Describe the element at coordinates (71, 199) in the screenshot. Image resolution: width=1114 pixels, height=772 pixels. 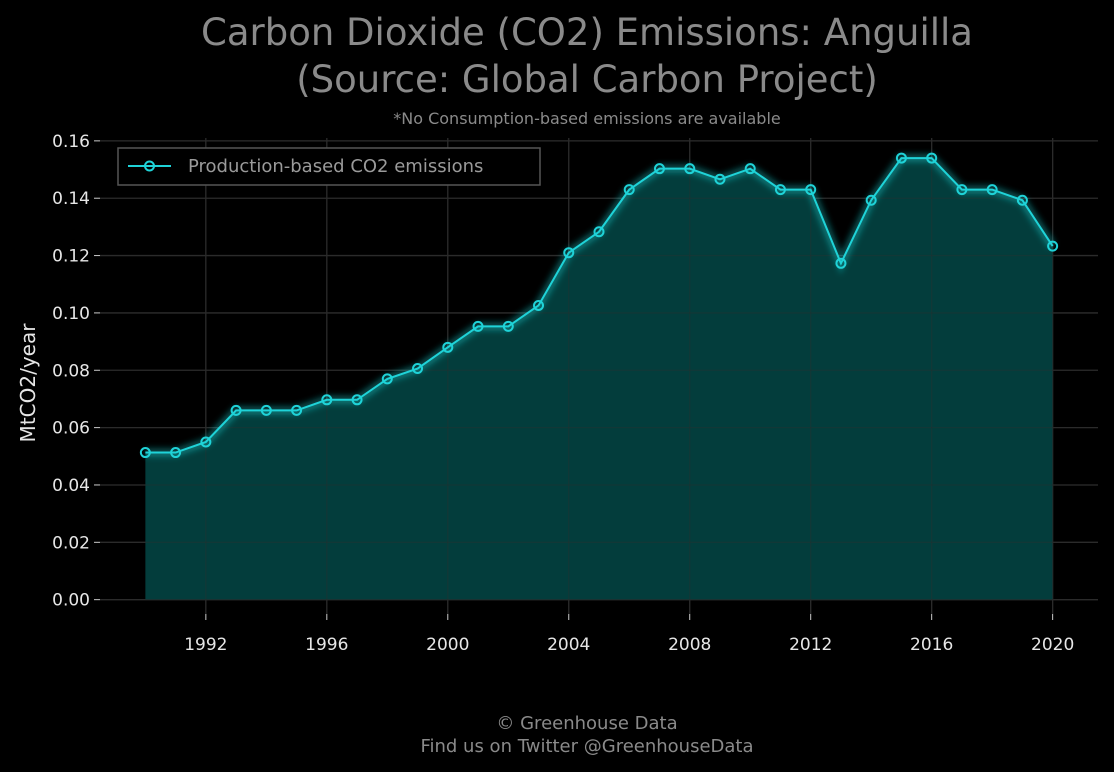
I see `y-tick-label: 0.14` at that location.